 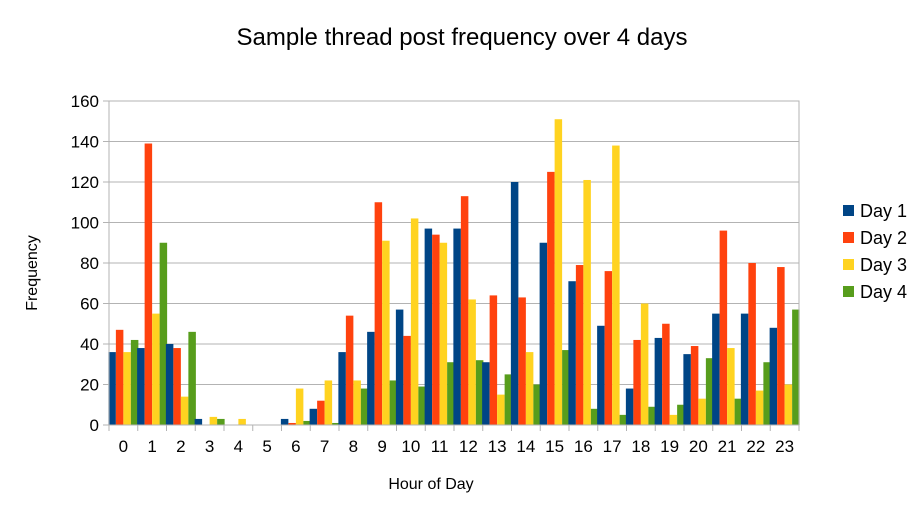 I want to click on y-tick-labels: 0 20 40 60 80 100 120 140 160, so click(x=85, y=263).